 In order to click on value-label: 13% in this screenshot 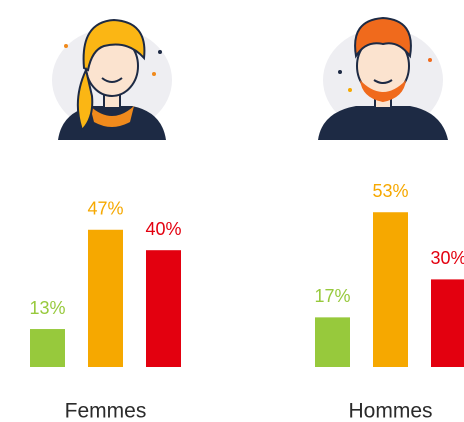, I will do `click(47, 308)`.